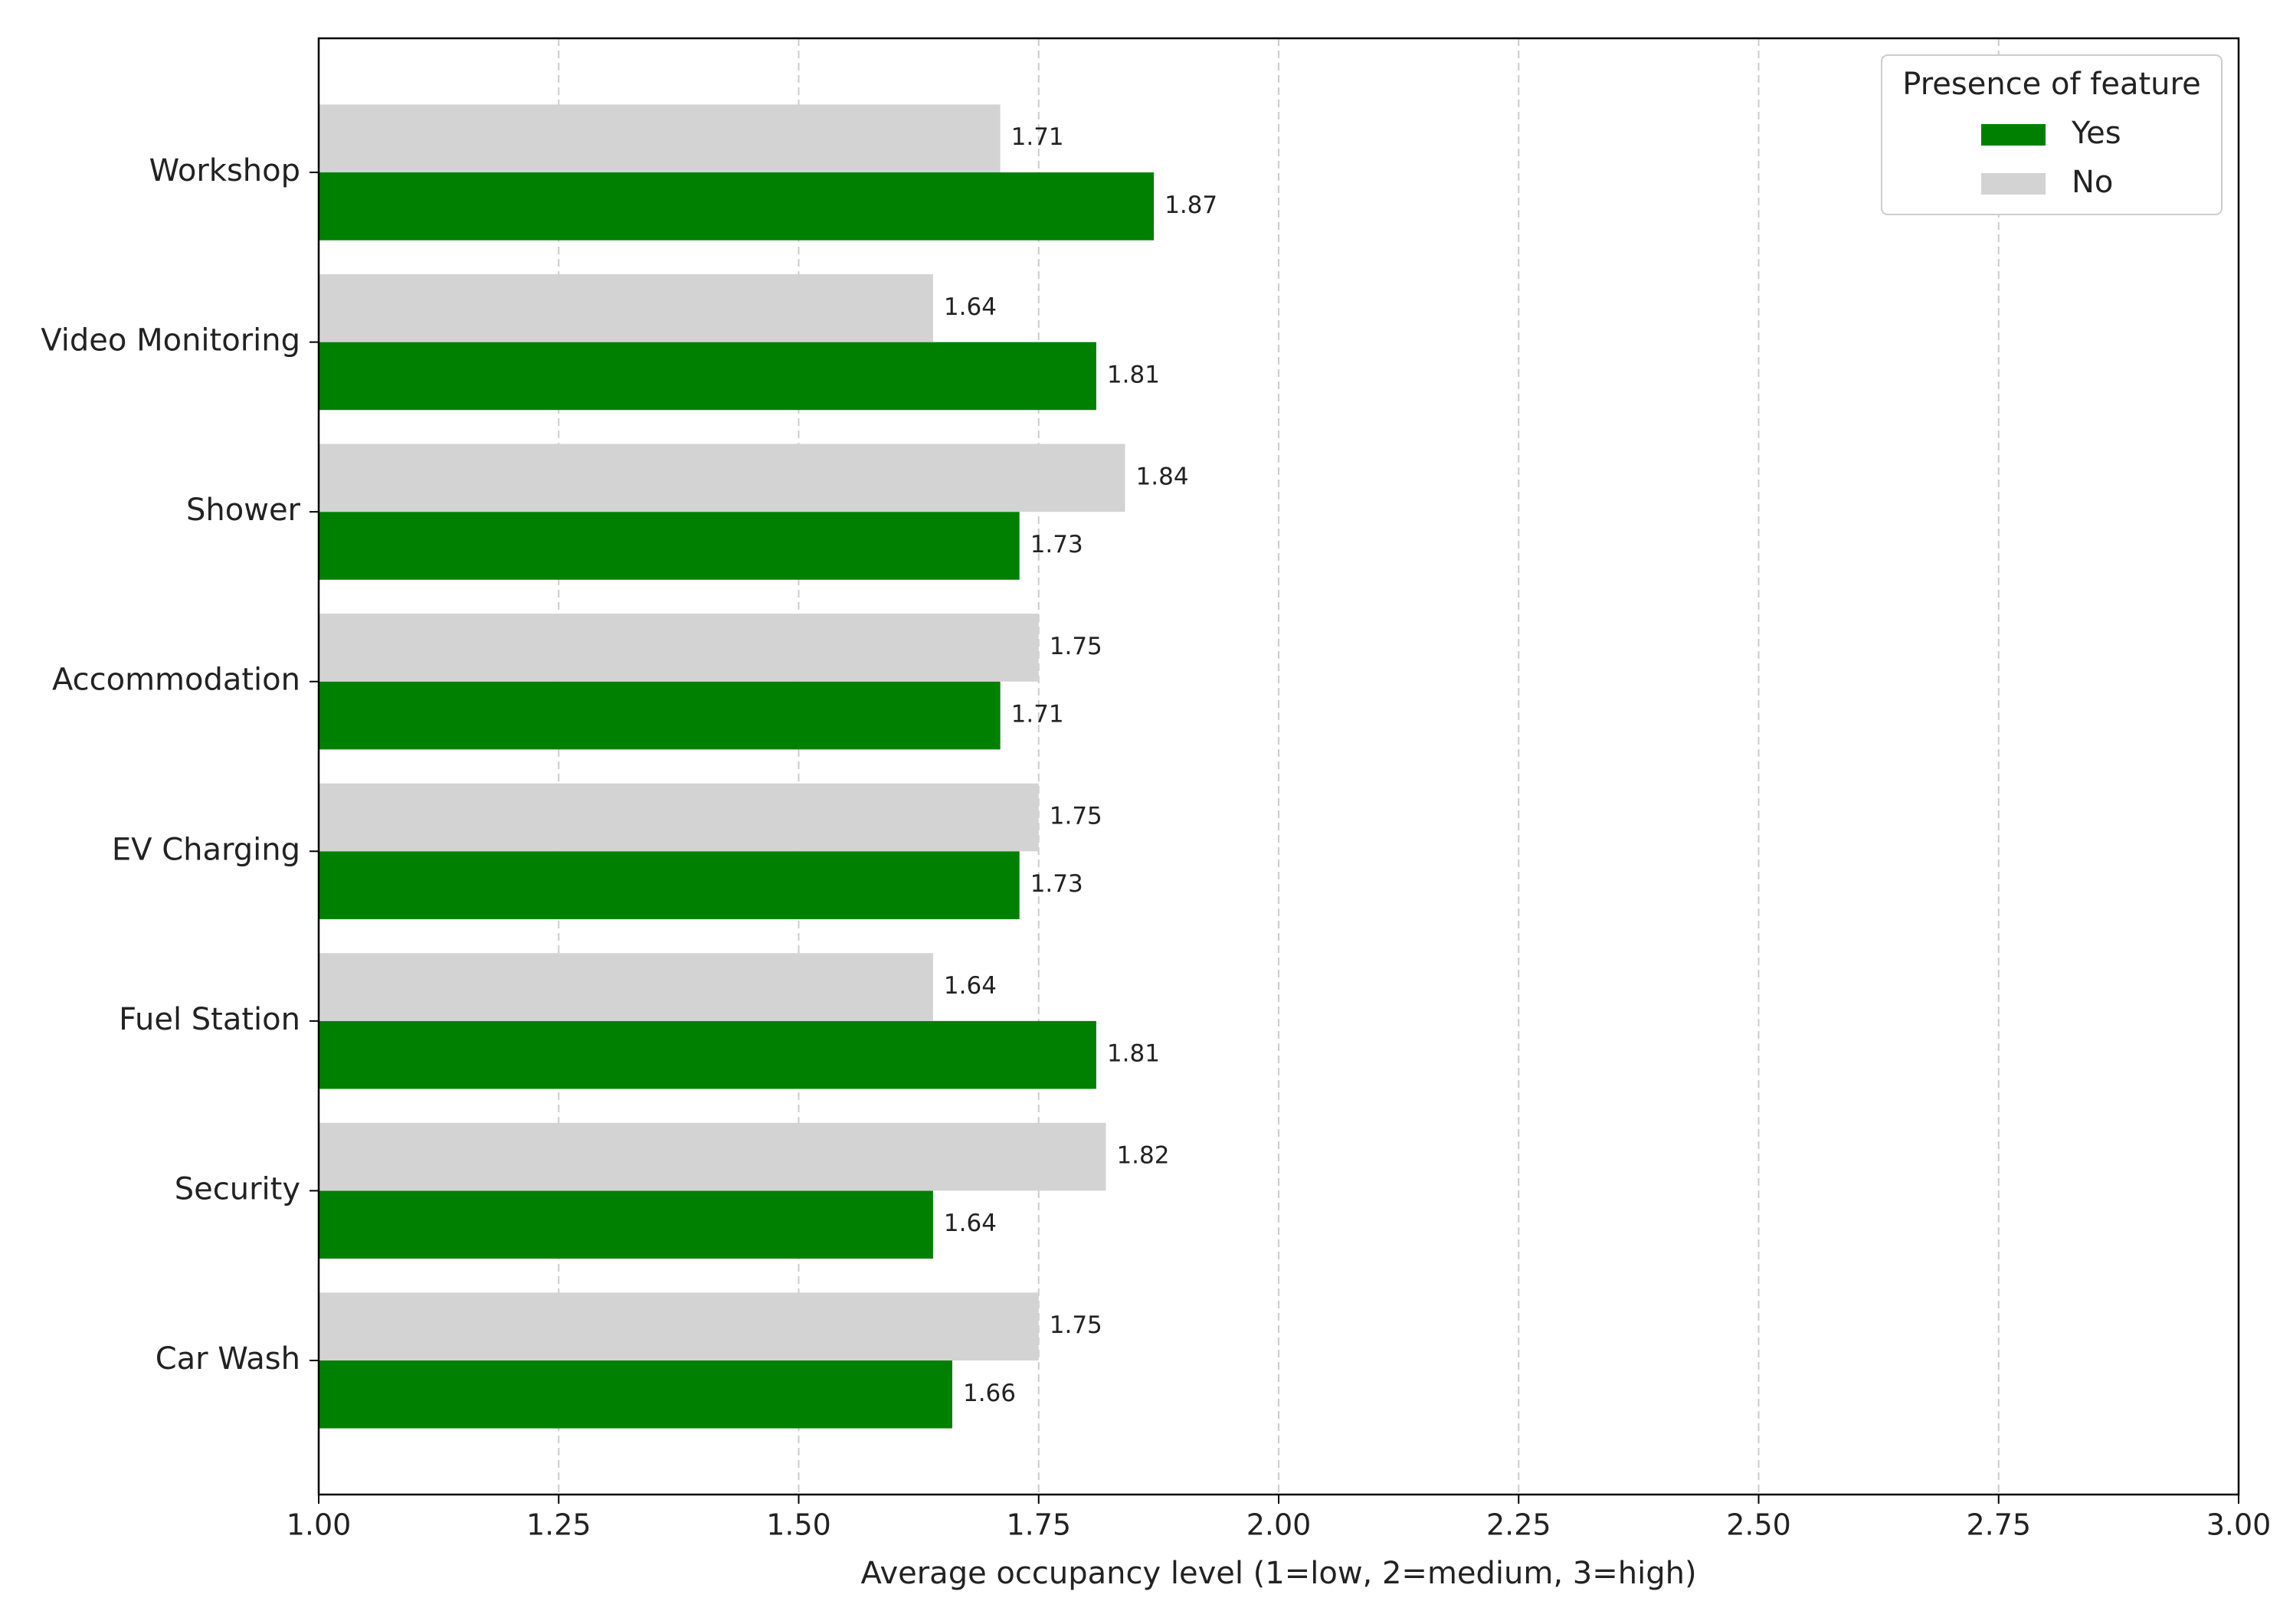  I want to click on x-tick-label: 1.75, so click(1038, 1525).